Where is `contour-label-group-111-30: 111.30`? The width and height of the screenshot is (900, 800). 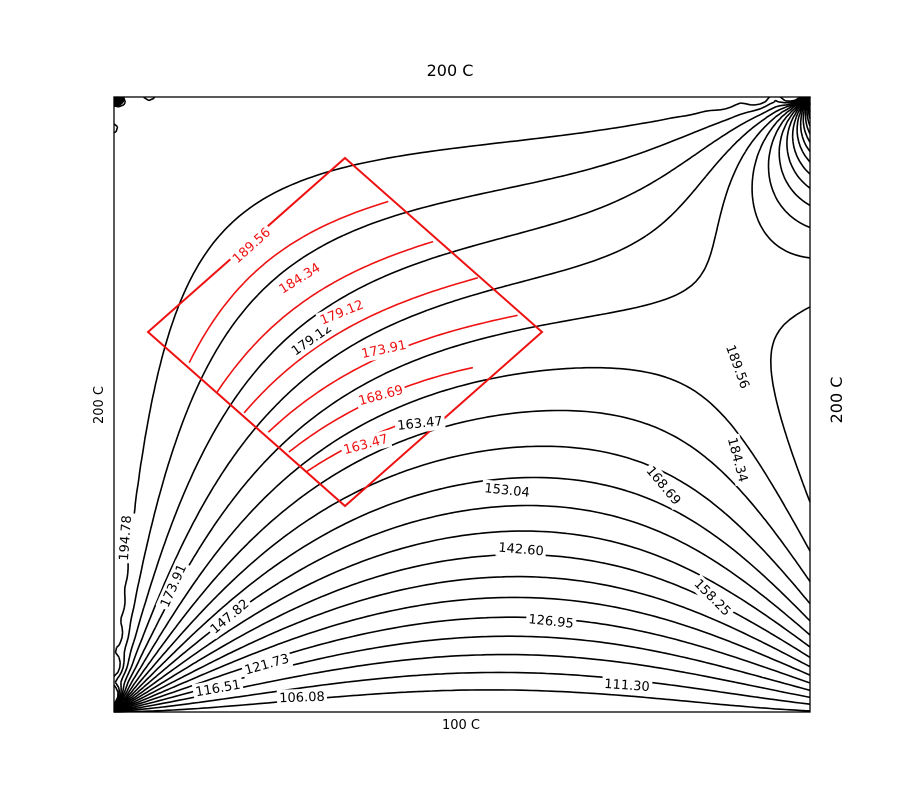
contour-label-group-111-30: 111.30 is located at coordinates (627, 685).